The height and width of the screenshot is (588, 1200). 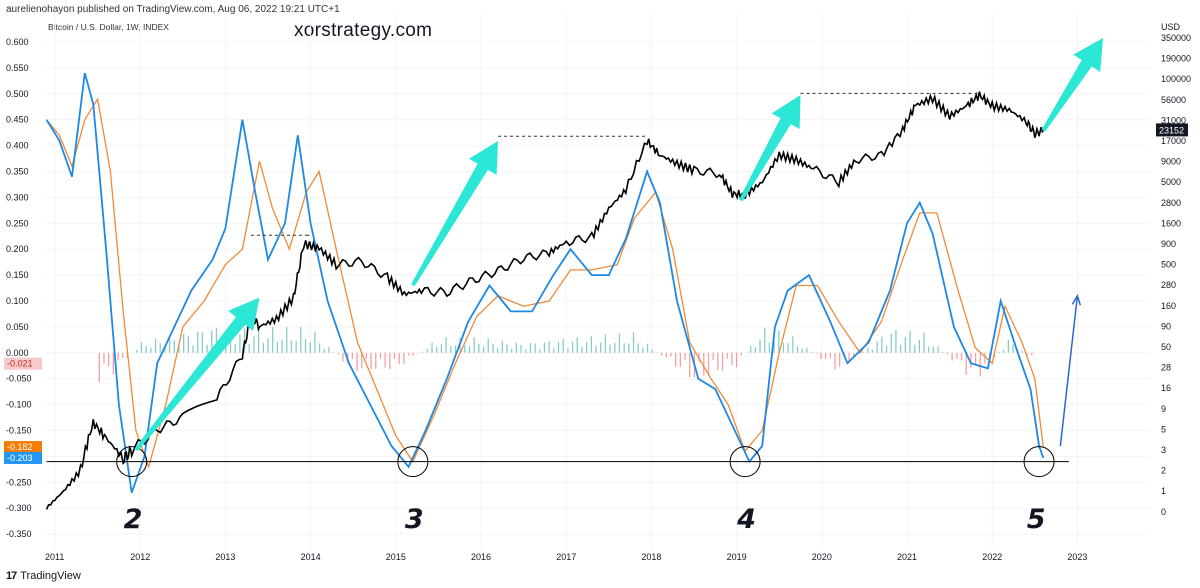 What do you see at coordinates (822, 557) in the screenshot?
I see `x-tick-label: 2020` at bounding box center [822, 557].